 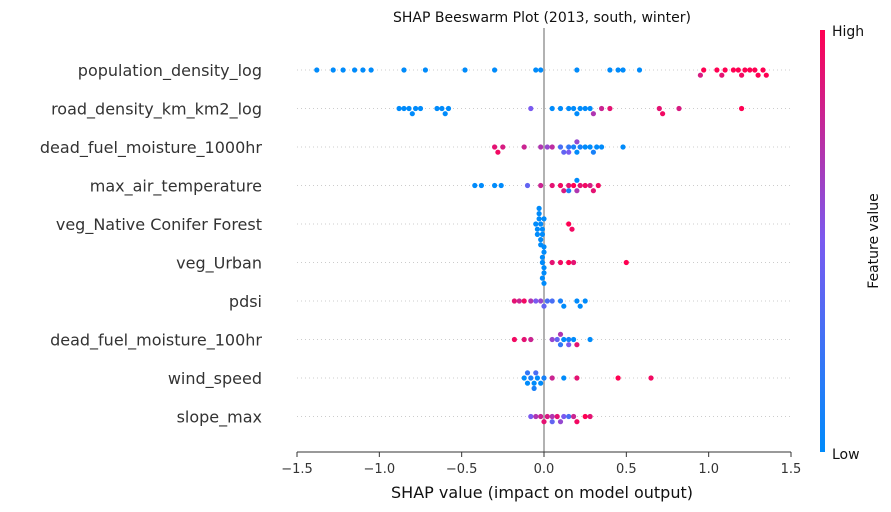 I want to click on feature-label: dead_fuel_moisture_1000hr, so click(x=151, y=148).